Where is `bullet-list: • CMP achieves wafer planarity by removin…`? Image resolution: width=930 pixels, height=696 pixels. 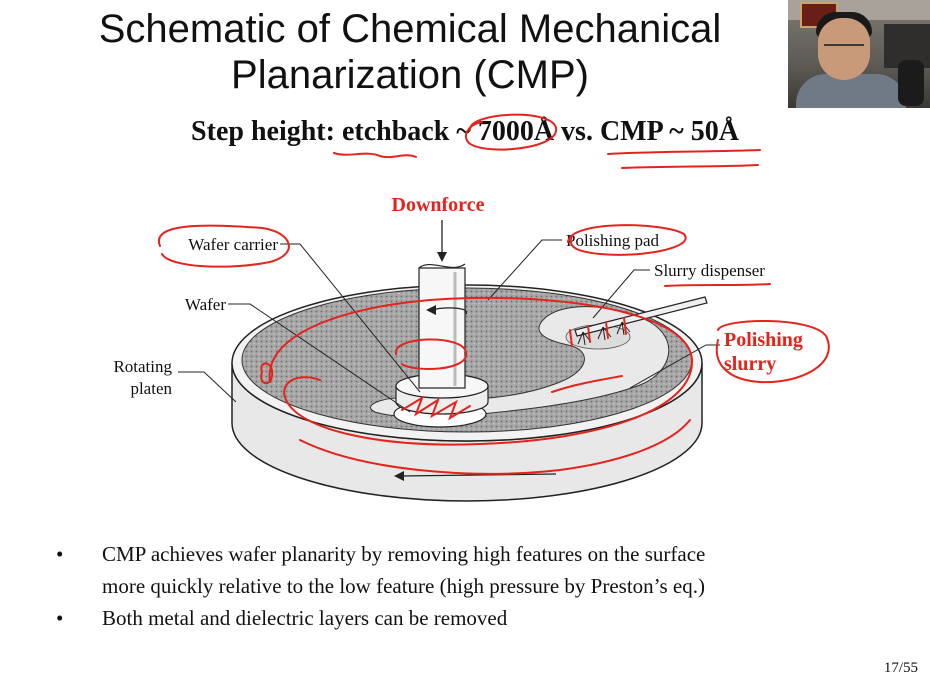 bullet-list: • CMP achieves wafer planarity by removin… is located at coordinates (476, 586).